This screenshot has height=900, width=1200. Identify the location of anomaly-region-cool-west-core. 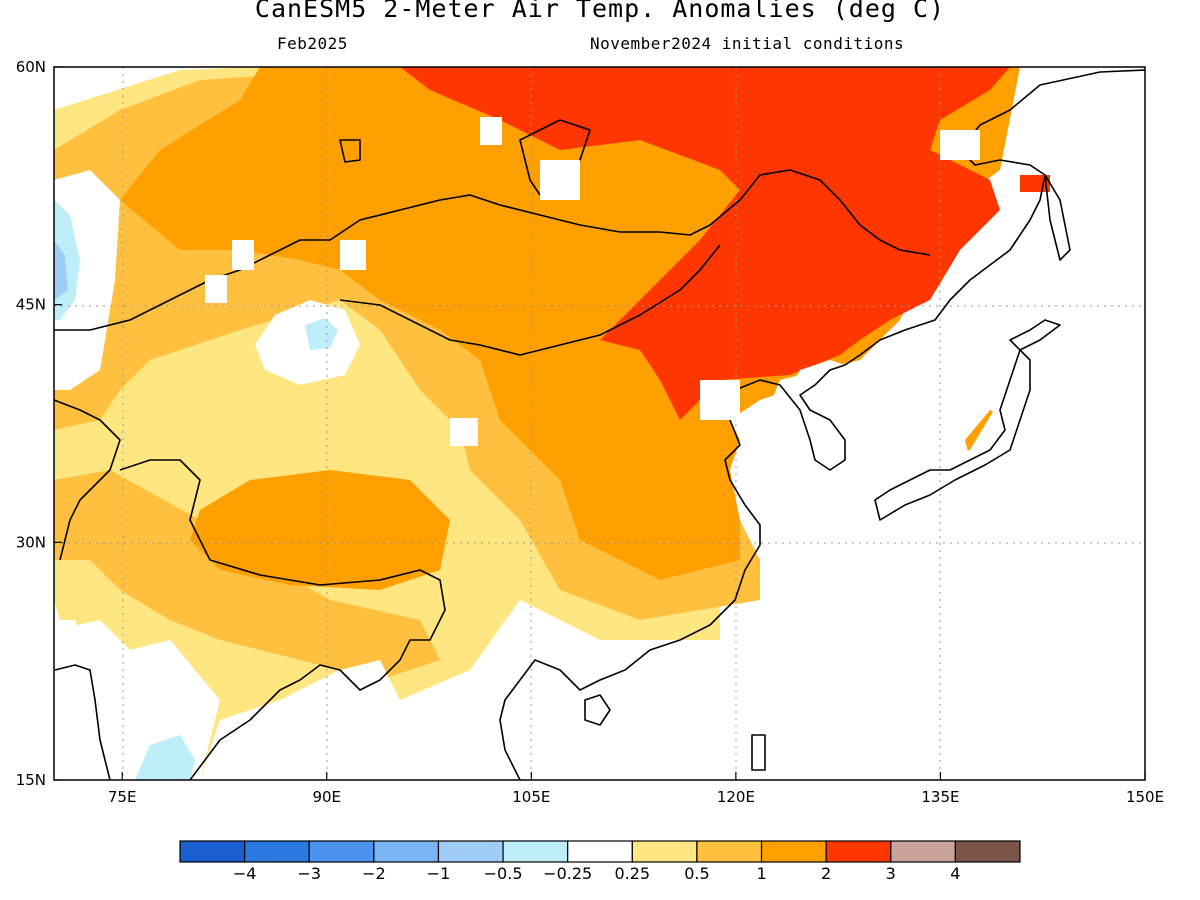
(61, 270).